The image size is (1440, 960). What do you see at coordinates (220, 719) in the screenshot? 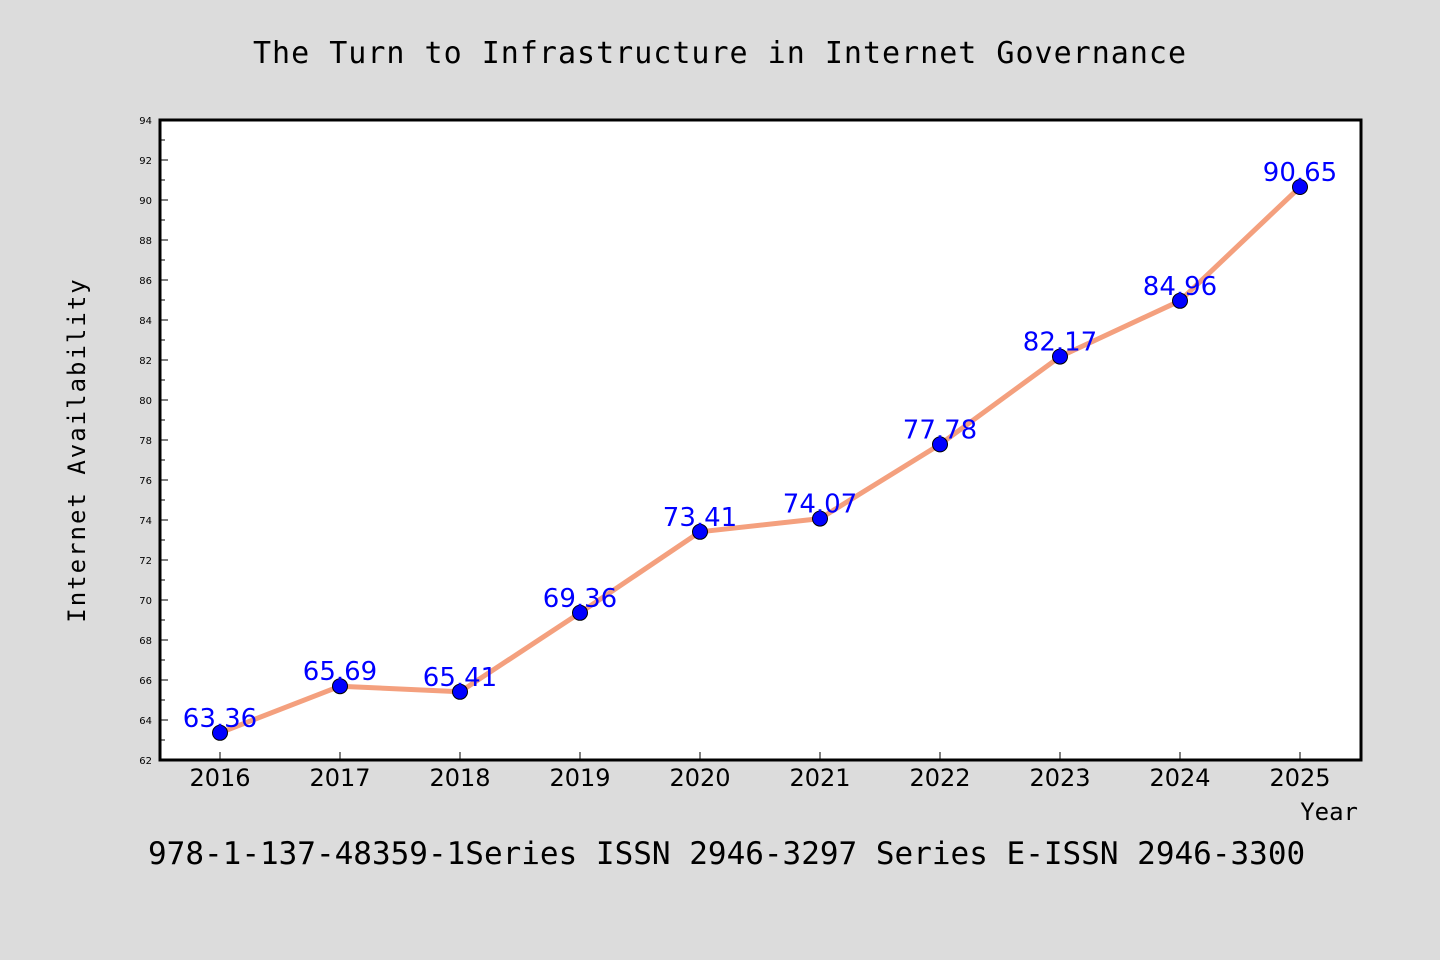
I see `data-label: 63.36` at bounding box center [220, 719].